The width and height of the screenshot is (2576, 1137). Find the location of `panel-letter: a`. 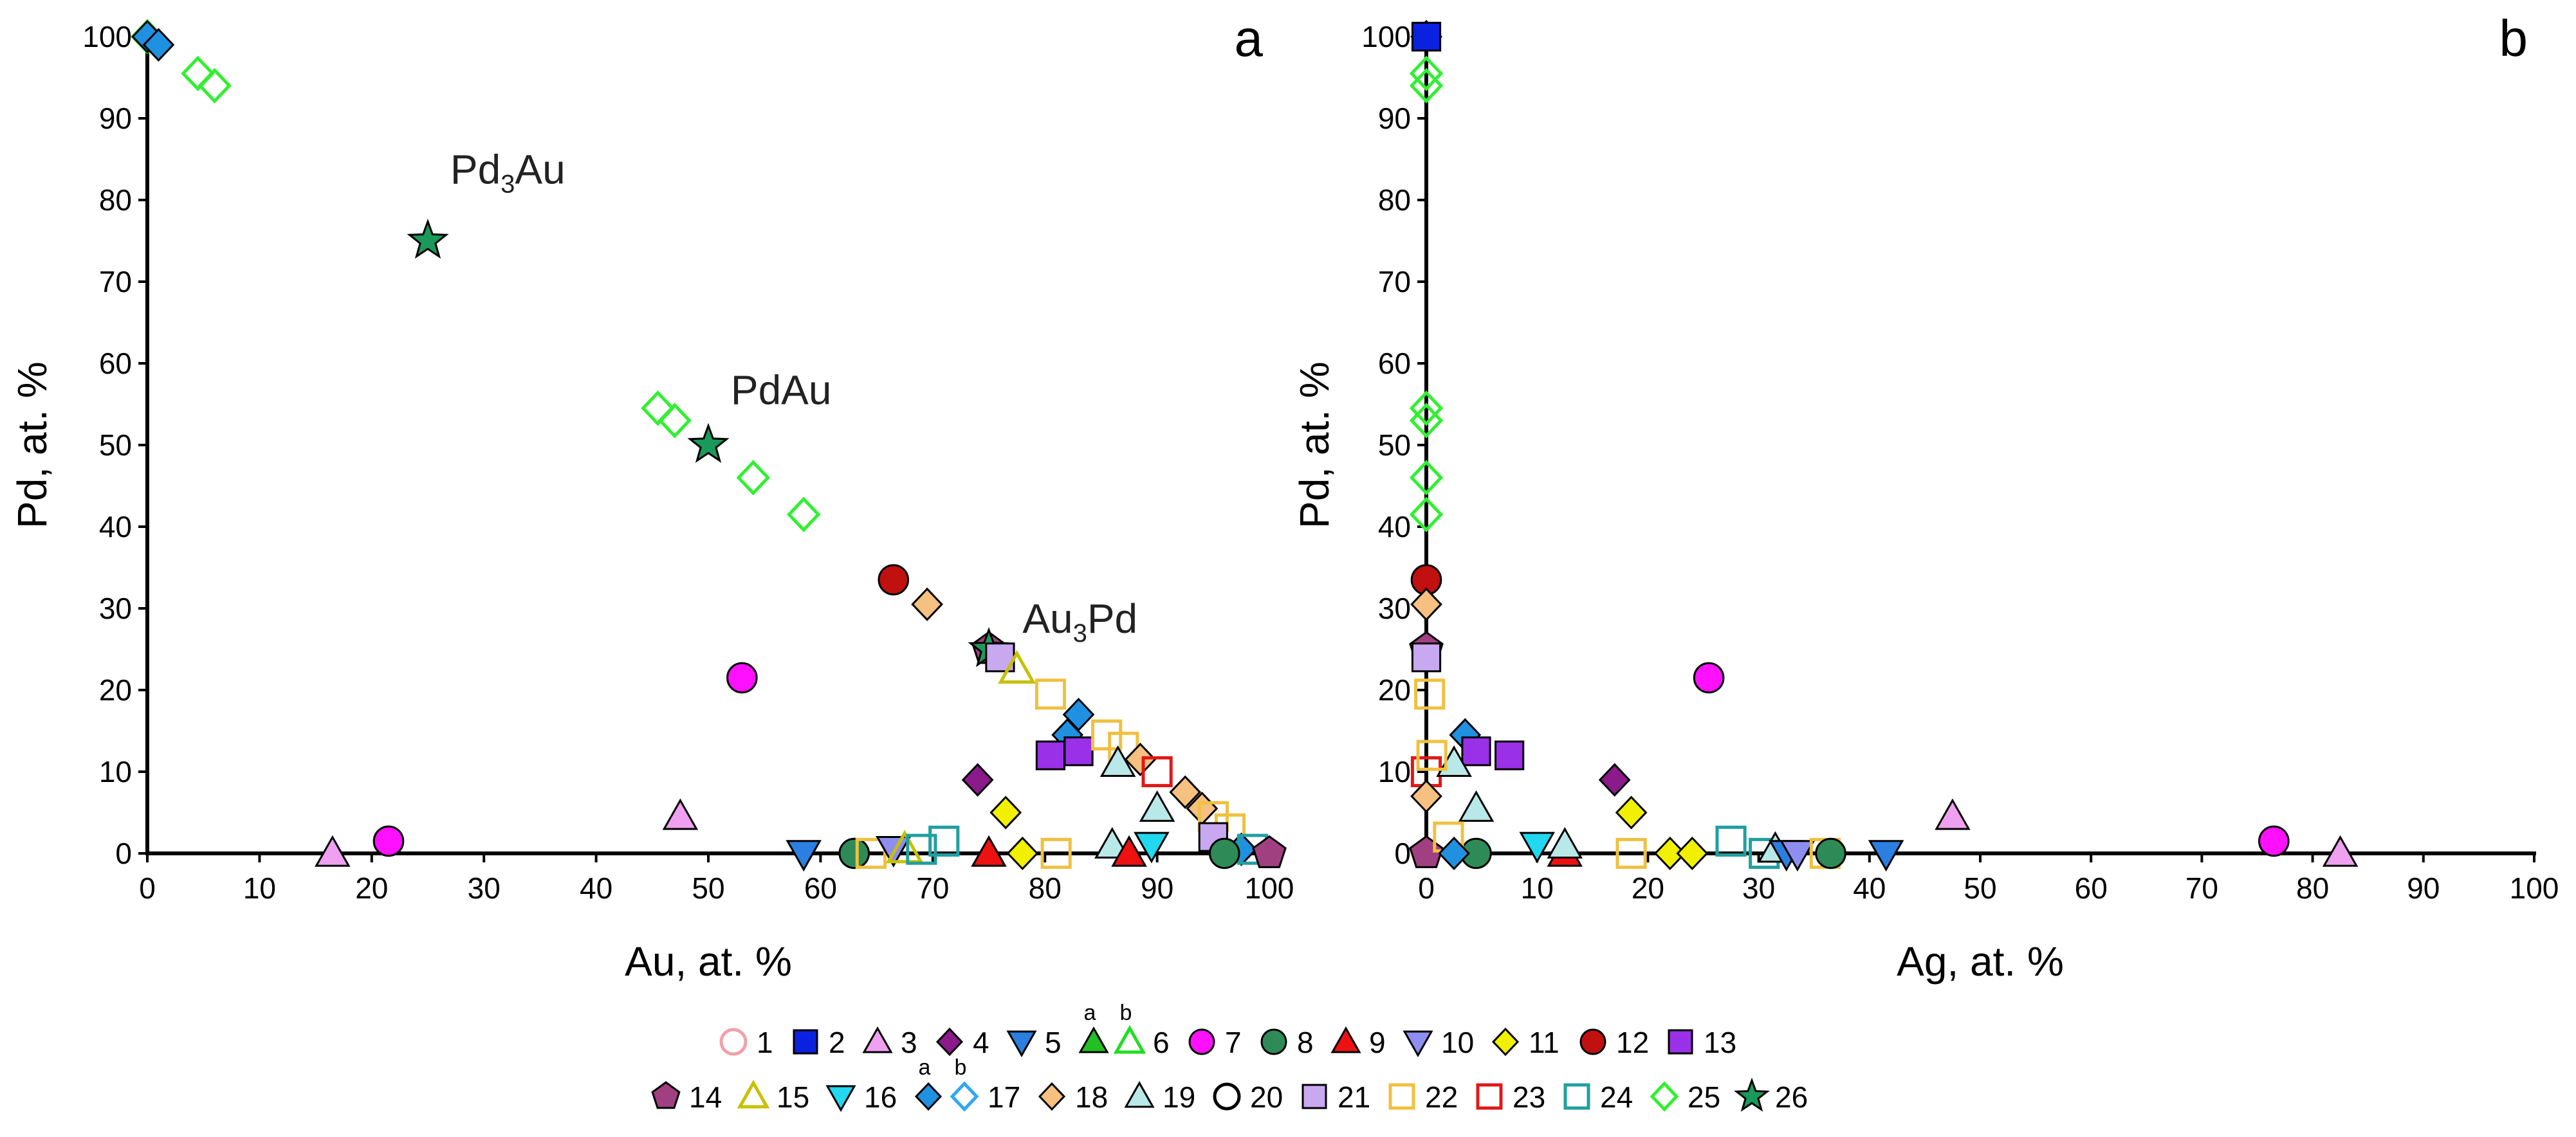

panel-letter: a is located at coordinates (1249, 38).